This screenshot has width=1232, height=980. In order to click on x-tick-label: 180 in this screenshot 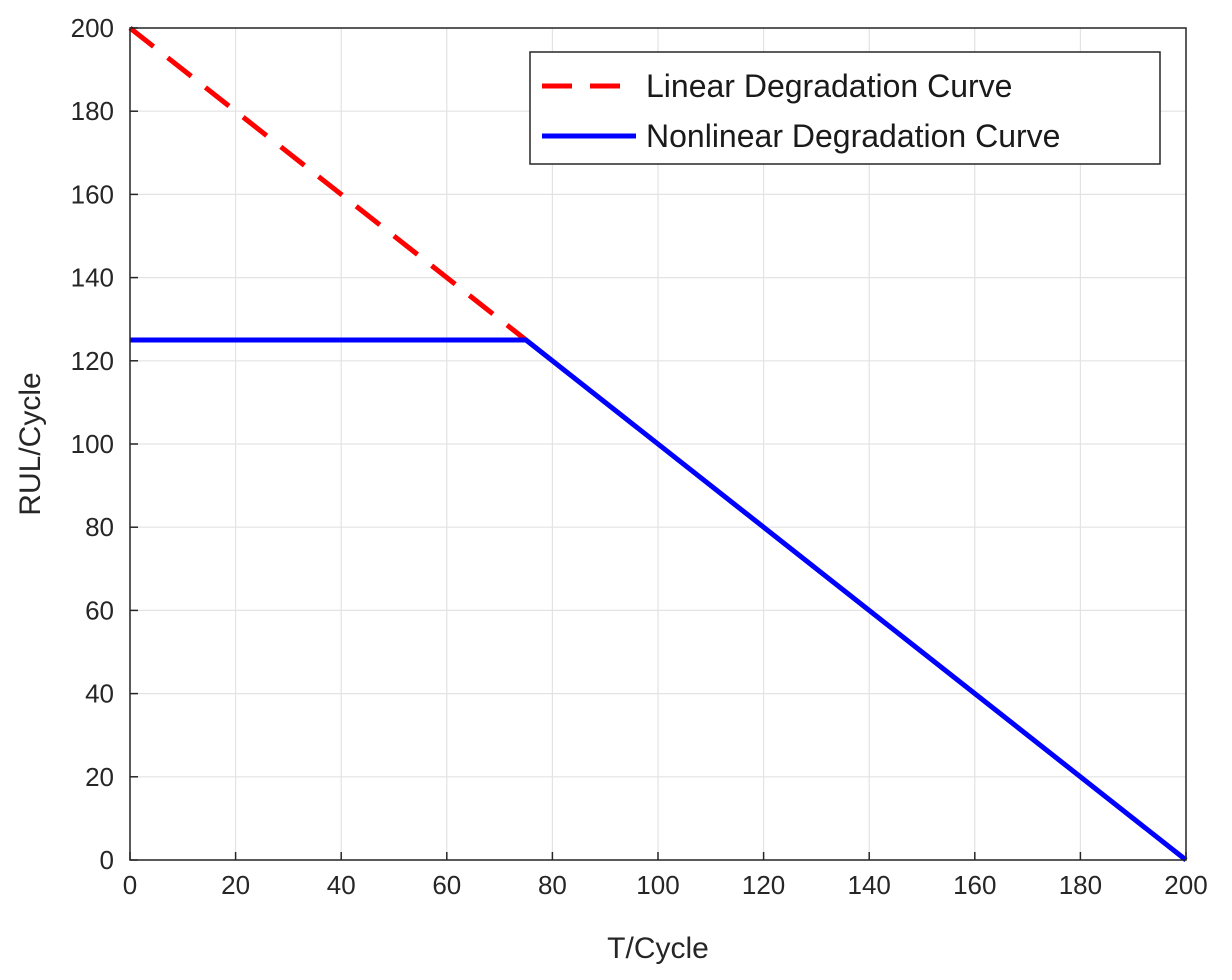, I will do `click(1080, 885)`.